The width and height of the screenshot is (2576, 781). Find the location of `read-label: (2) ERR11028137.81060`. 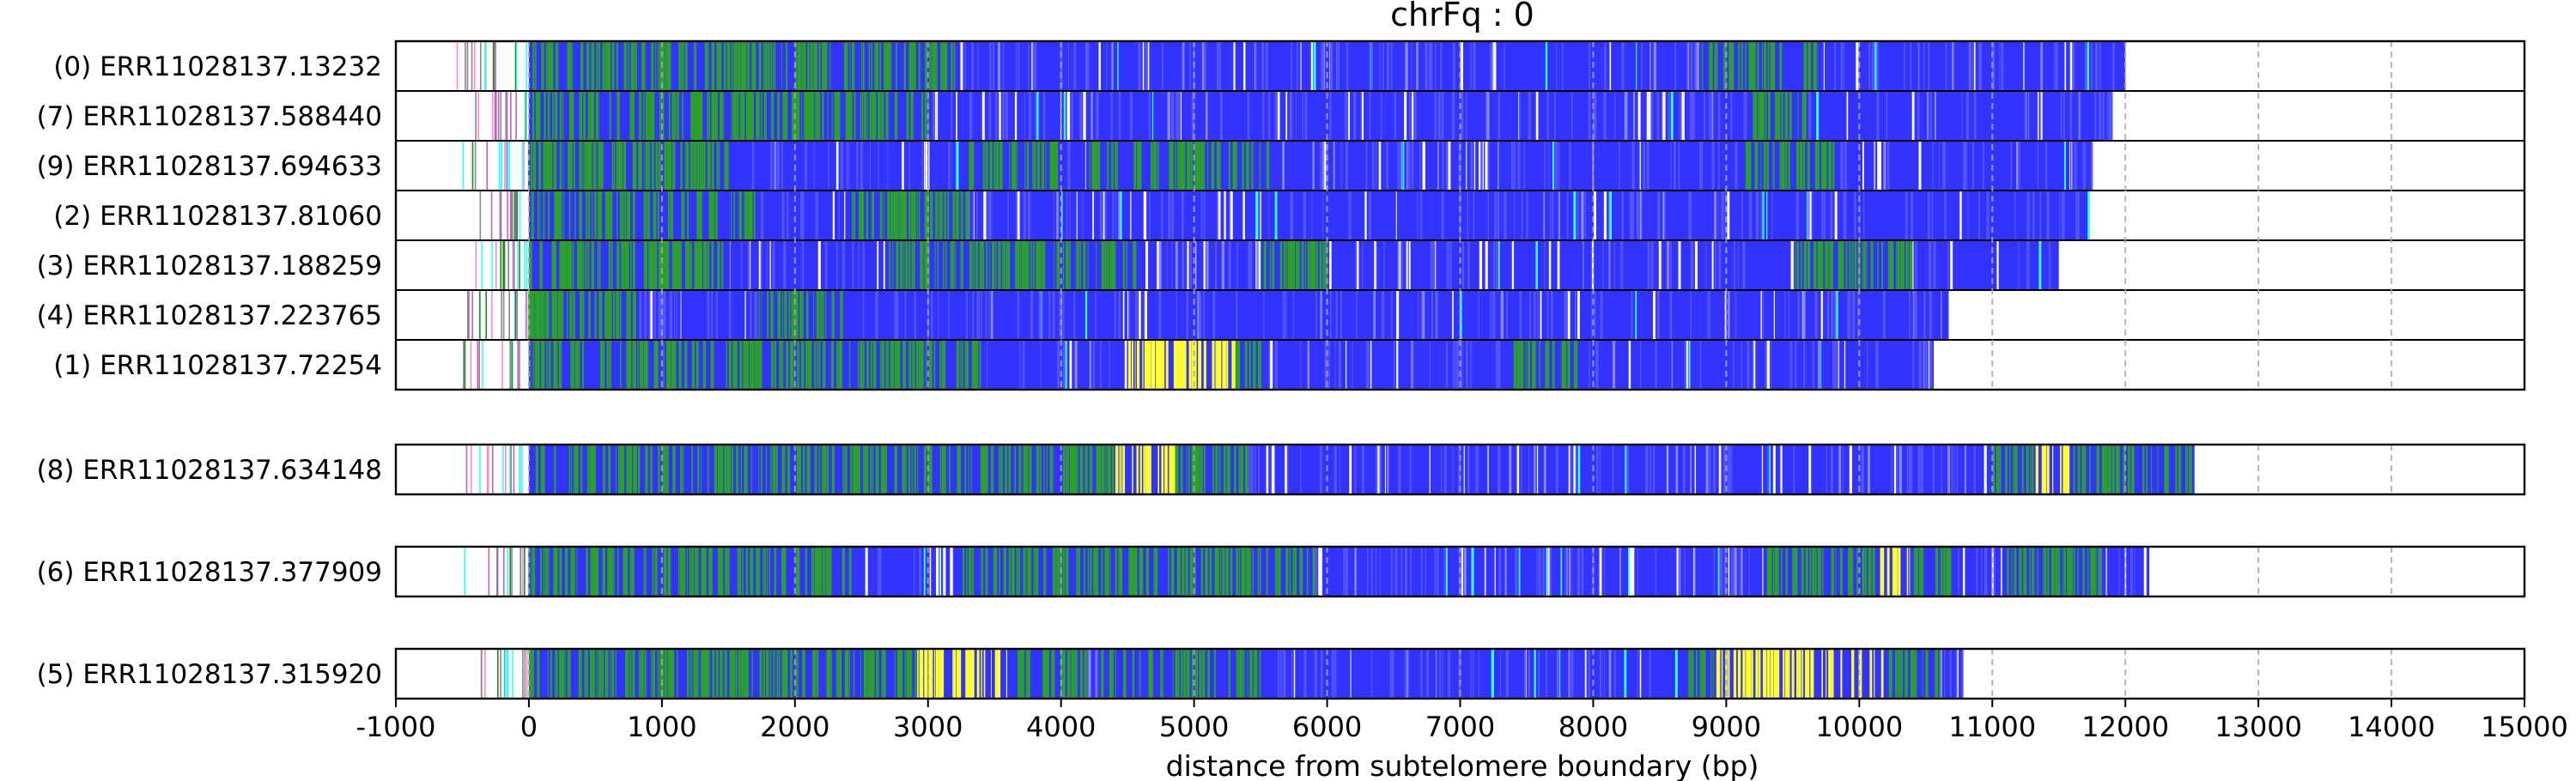

read-label: (2) ERR11028137.81060 is located at coordinates (218, 216).